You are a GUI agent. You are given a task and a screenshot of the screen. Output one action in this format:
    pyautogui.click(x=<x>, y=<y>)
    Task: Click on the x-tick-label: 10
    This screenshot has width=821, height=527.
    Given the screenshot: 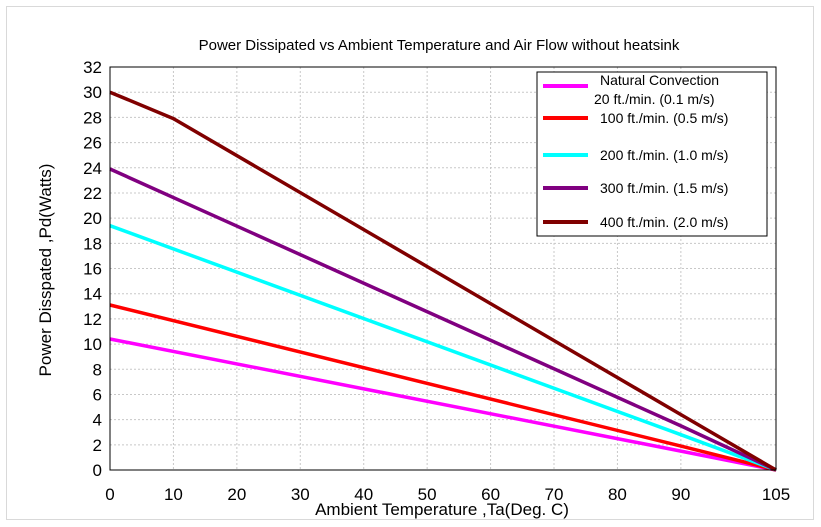 What is the action you would take?
    pyautogui.click(x=173, y=494)
    